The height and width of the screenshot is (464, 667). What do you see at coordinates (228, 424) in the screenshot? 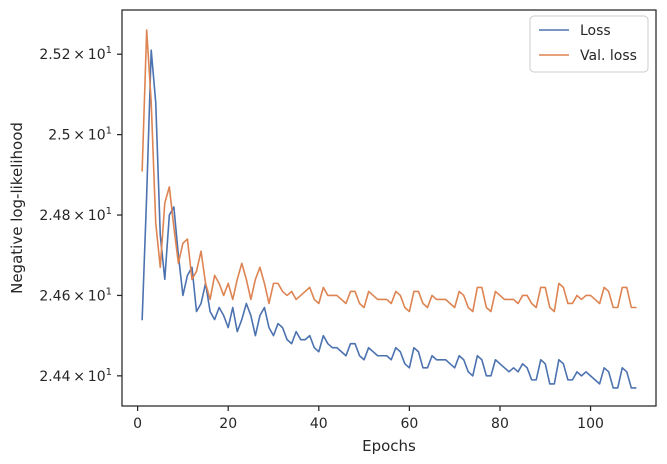
I see `x-tick-label: 20` at bounding box center [228, 424].